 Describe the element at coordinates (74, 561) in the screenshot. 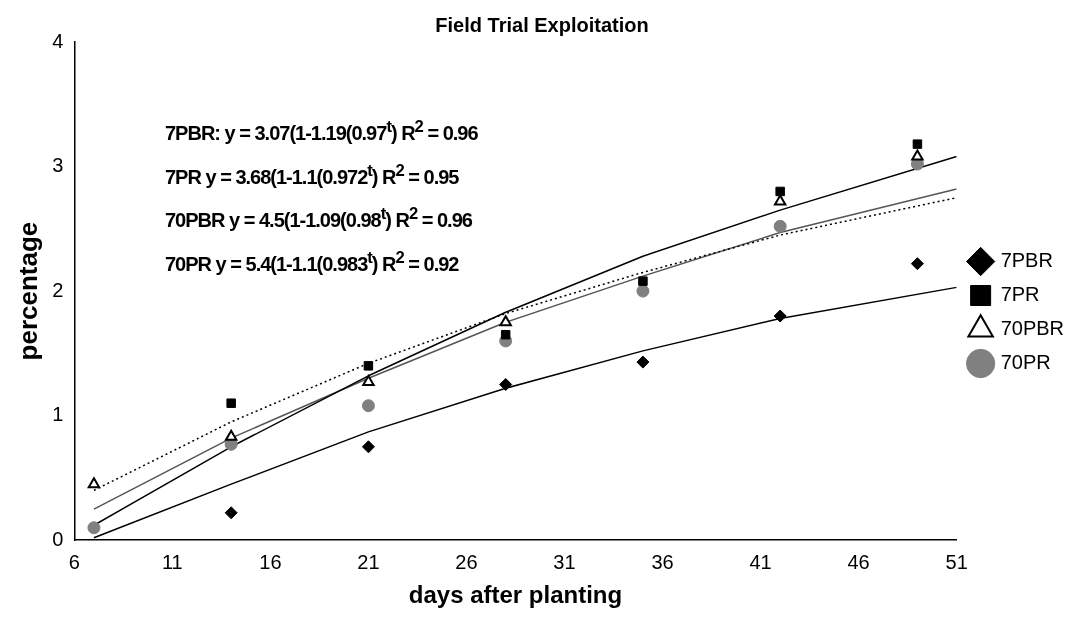

I see `x-tick-label: 6` at that location.